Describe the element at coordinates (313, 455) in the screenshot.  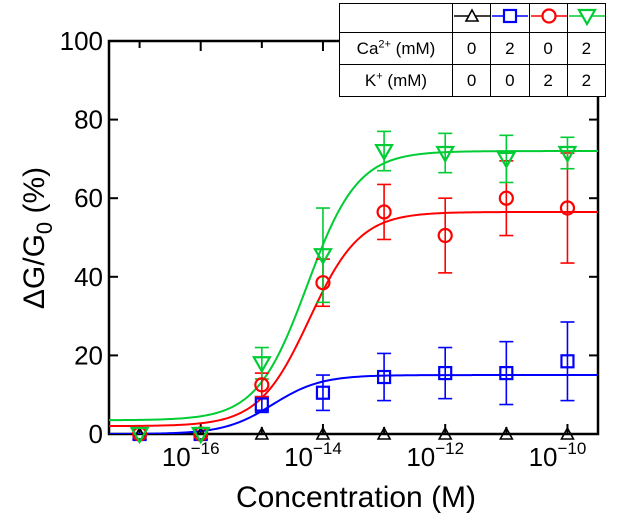
I see `x-tick-label: 10−14` at that location.